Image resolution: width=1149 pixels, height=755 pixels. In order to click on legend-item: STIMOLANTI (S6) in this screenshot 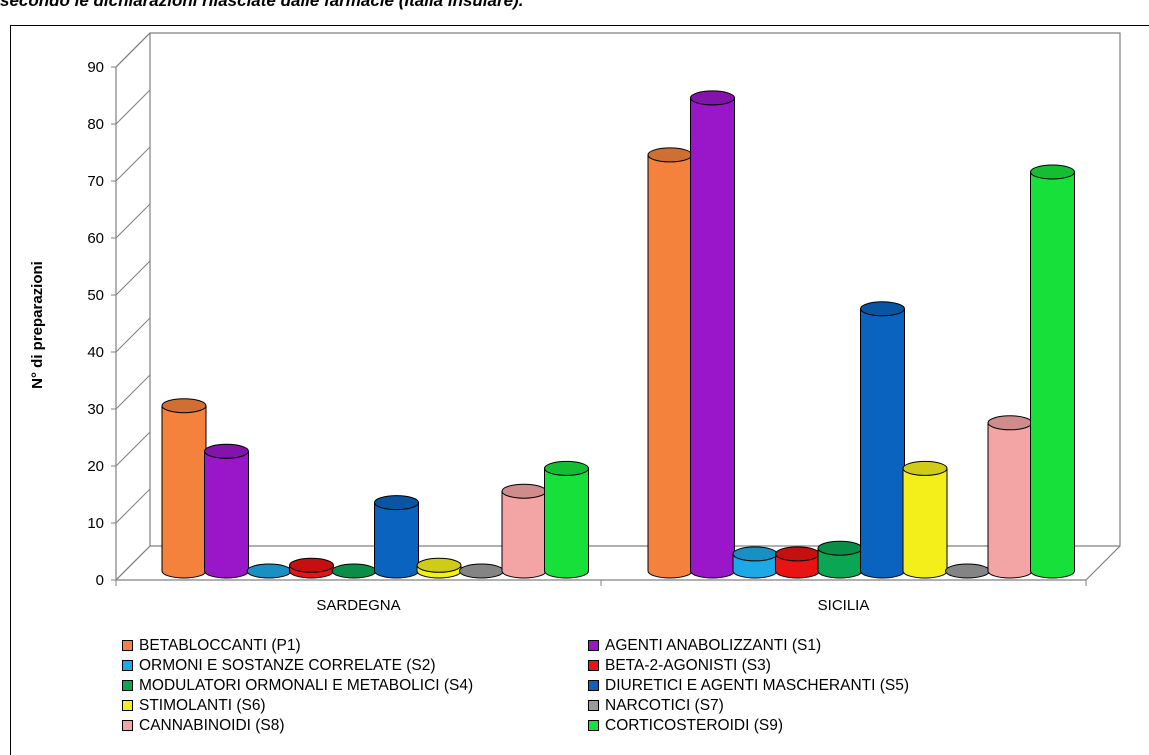, I will do `click(194, 706)`.